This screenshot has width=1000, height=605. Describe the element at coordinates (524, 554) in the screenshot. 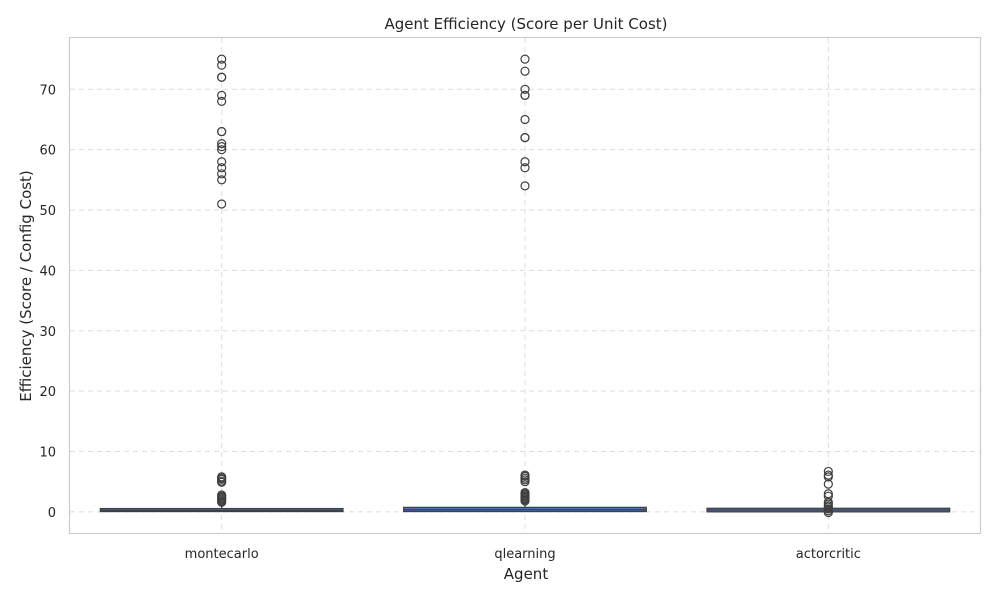

I see `x-tick-label: qlearning` at that location.